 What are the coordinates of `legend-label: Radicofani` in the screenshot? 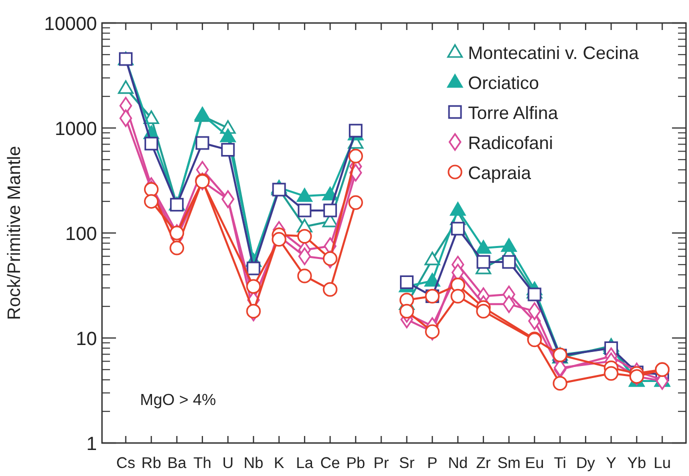 It's located at (511, 143).